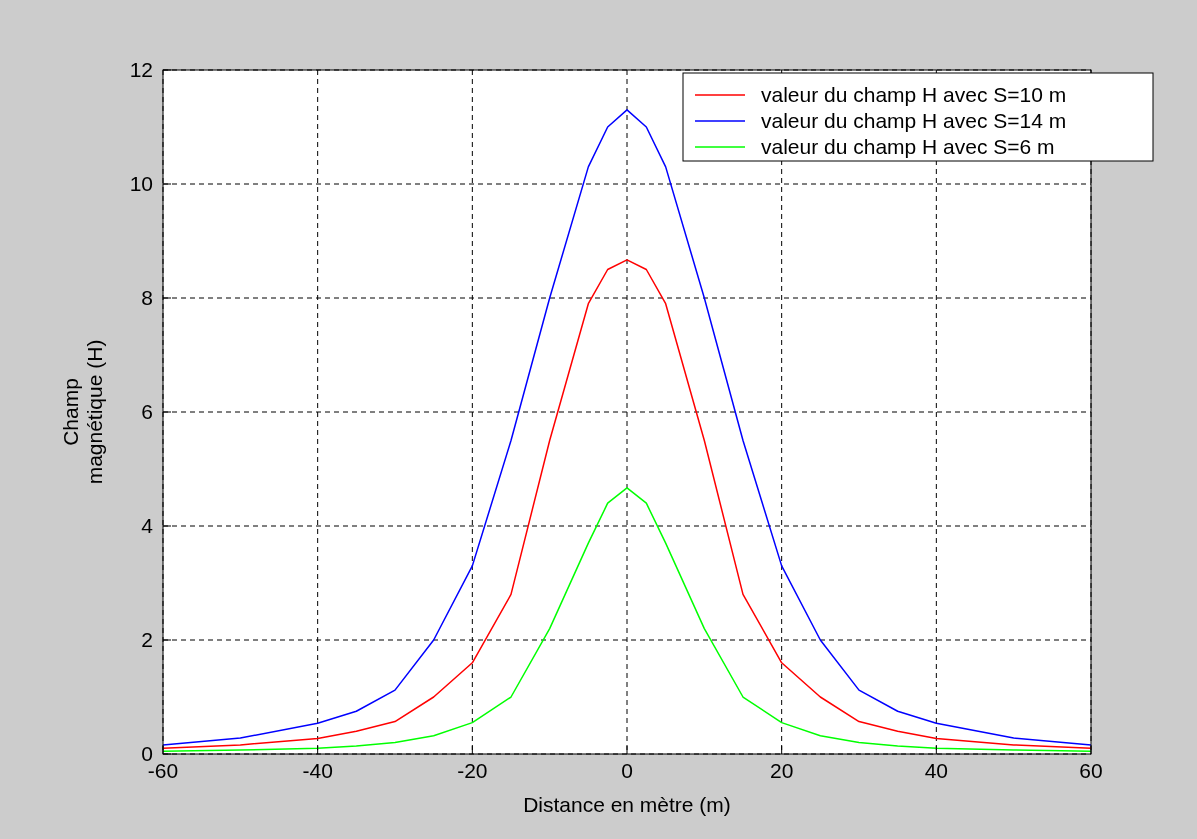 This screenshot has width=1197, height=839. Describe the element at coordinates (936, 770) in the screenshot. I see `x-tick-label: 40` at that location.